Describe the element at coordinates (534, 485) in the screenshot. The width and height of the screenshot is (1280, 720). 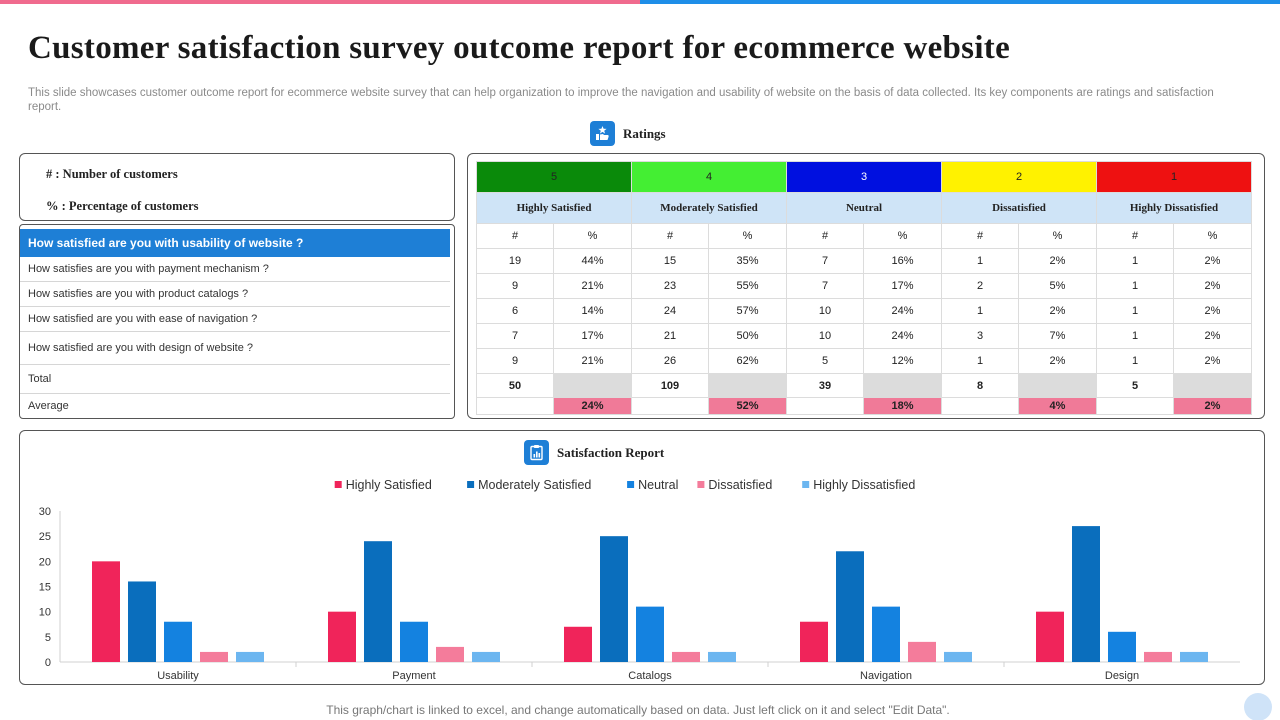
I see `legend-label: Moderately Satisfied` at that location.